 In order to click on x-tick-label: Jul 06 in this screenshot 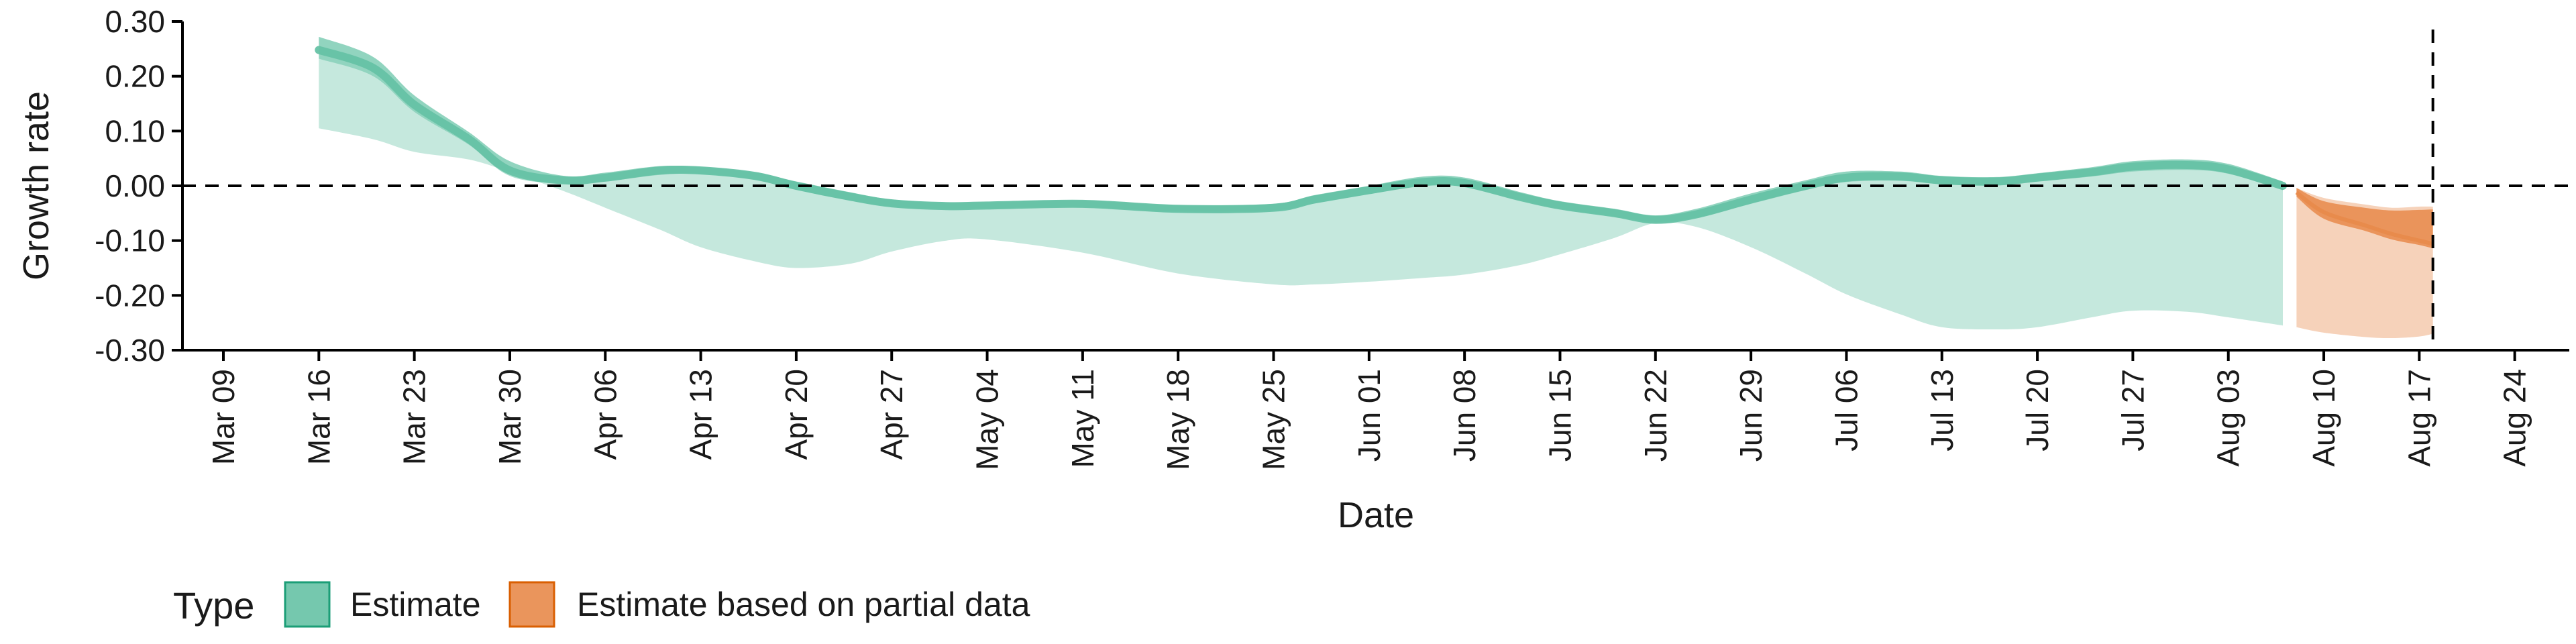, I will do `click(1846, 410)`.